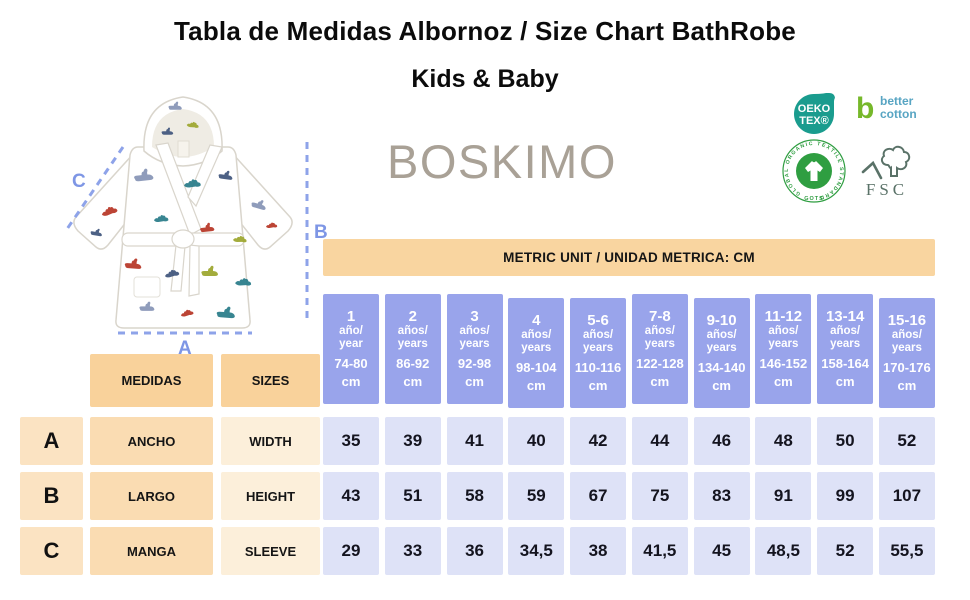 Image resolution: width=970 pixels, height=600 pixels. Describe the element at coordinates (79, 181) in the screenshot. I see `measure-label-c: C` at that location.